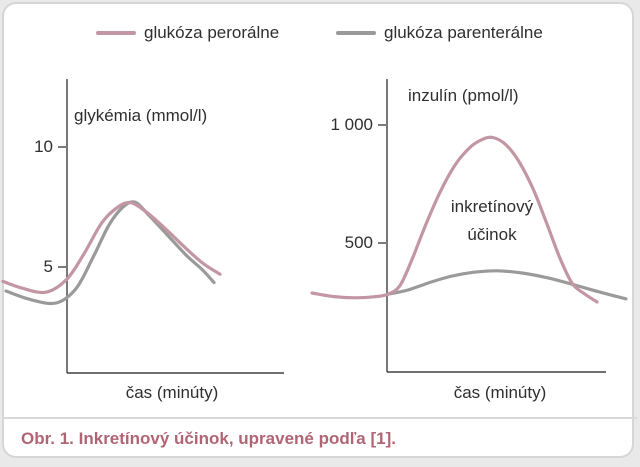  I want to click on oral-curve-left, so click(111, 247).